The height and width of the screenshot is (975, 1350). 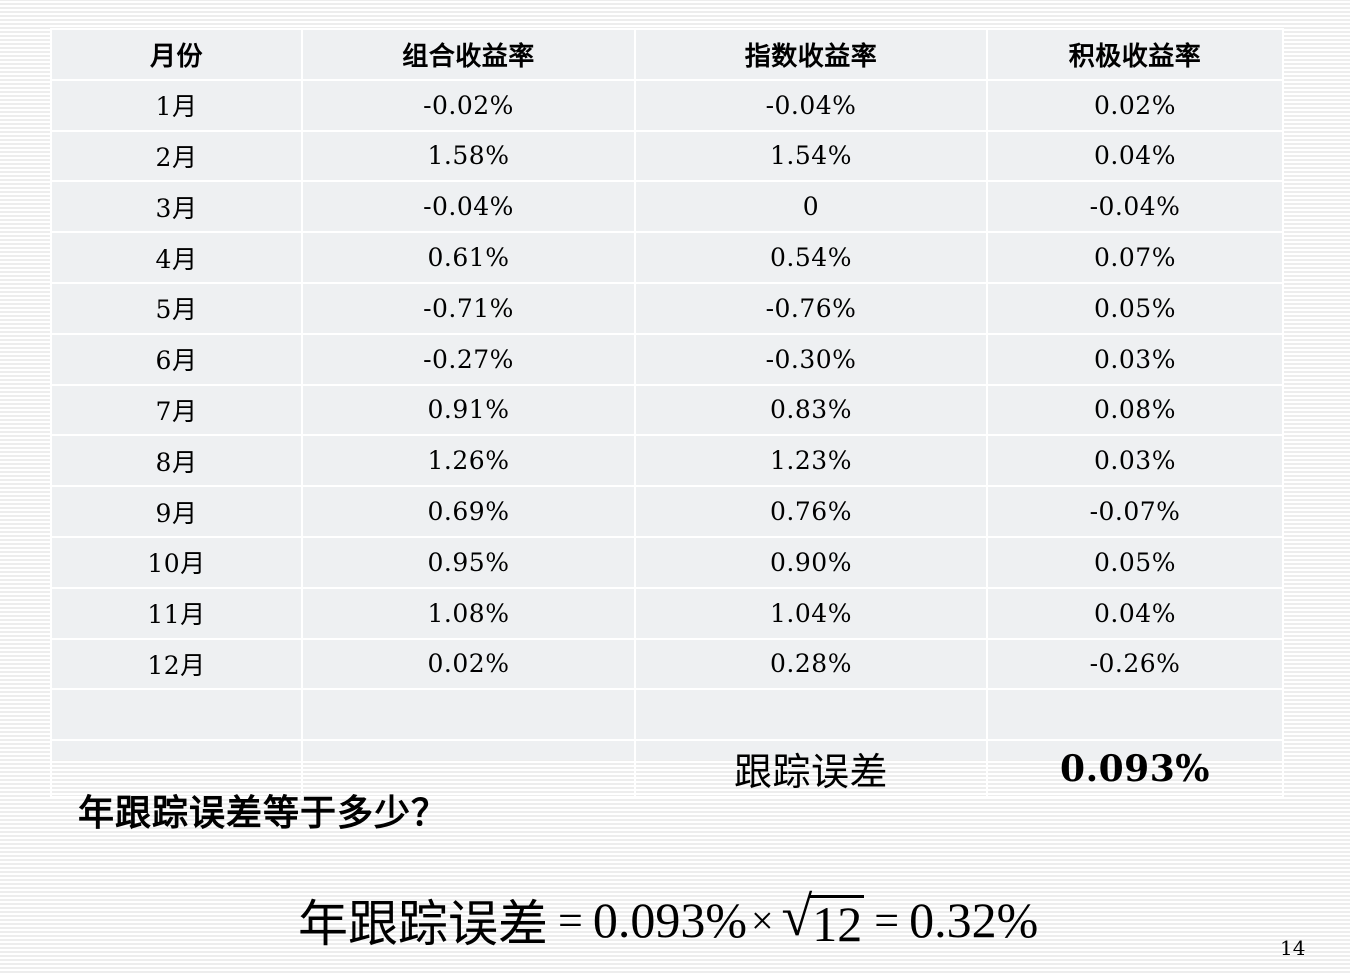 I want to click on tracking-error-value: 0.093%, so click(x=1135, y=769).